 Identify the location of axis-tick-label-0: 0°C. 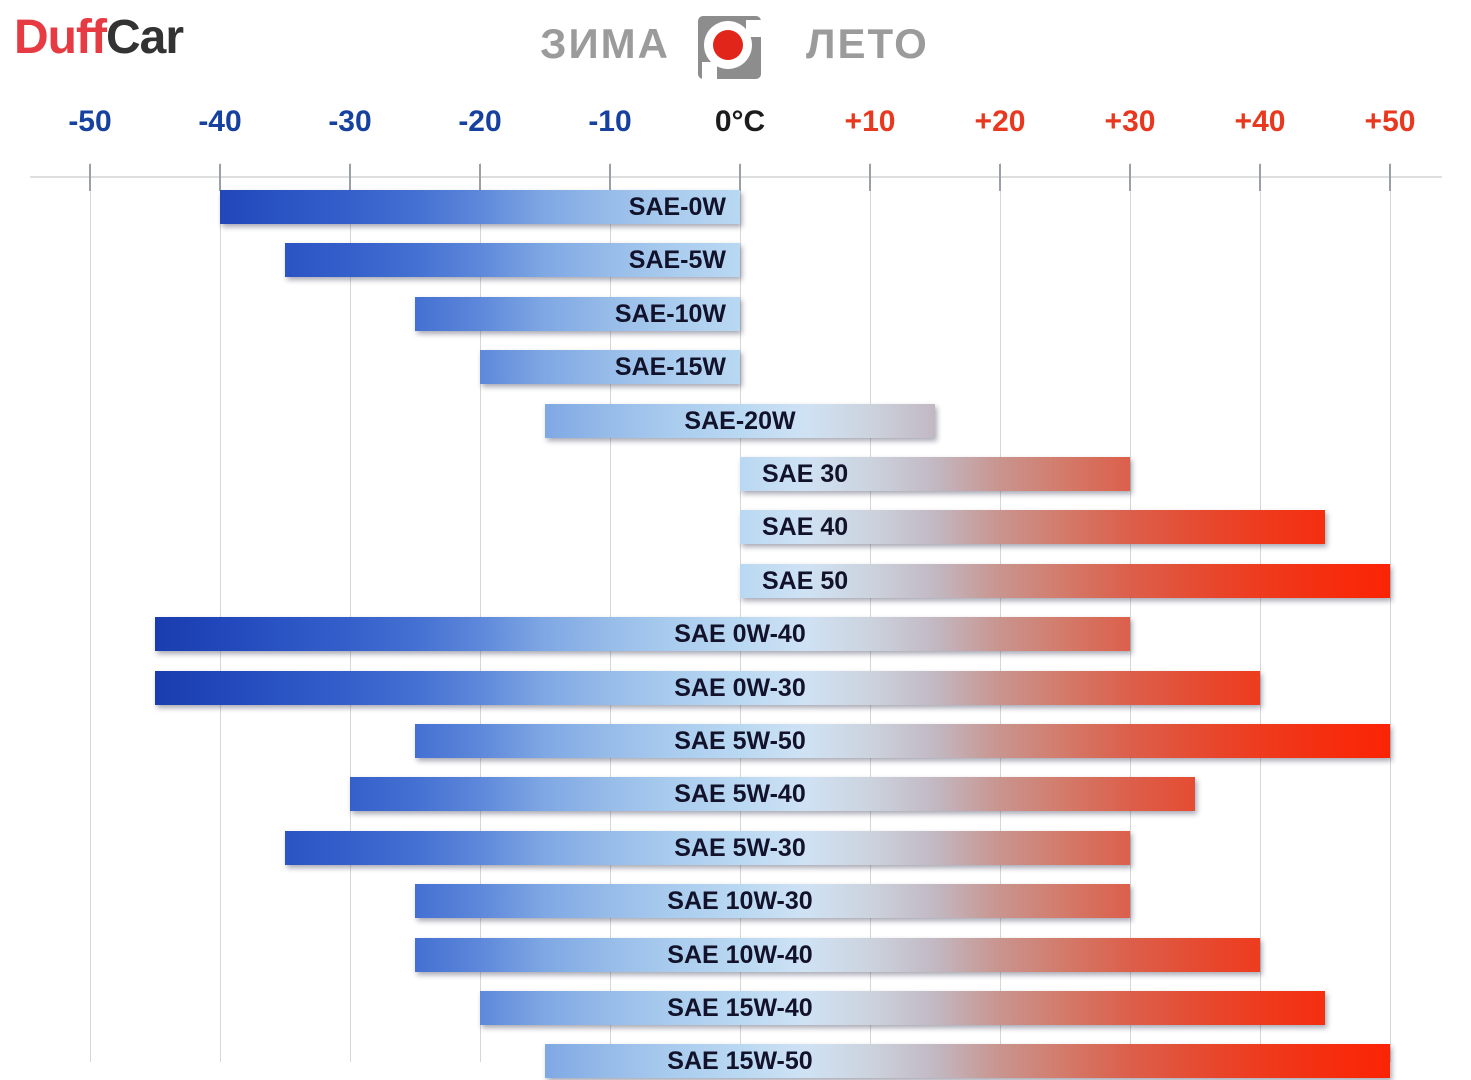
(740, 121).